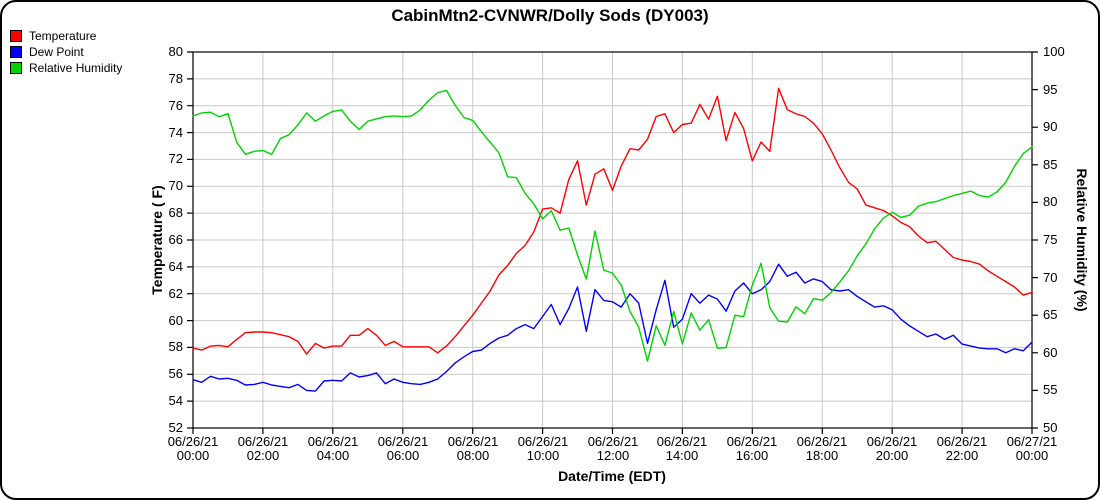 The width and height of the screenshot is (1100, 500). What do you see at coordinates (175, 51) in the screenshot?
I see `y-left-tick-label: 80` at bounding box center [175, 51].